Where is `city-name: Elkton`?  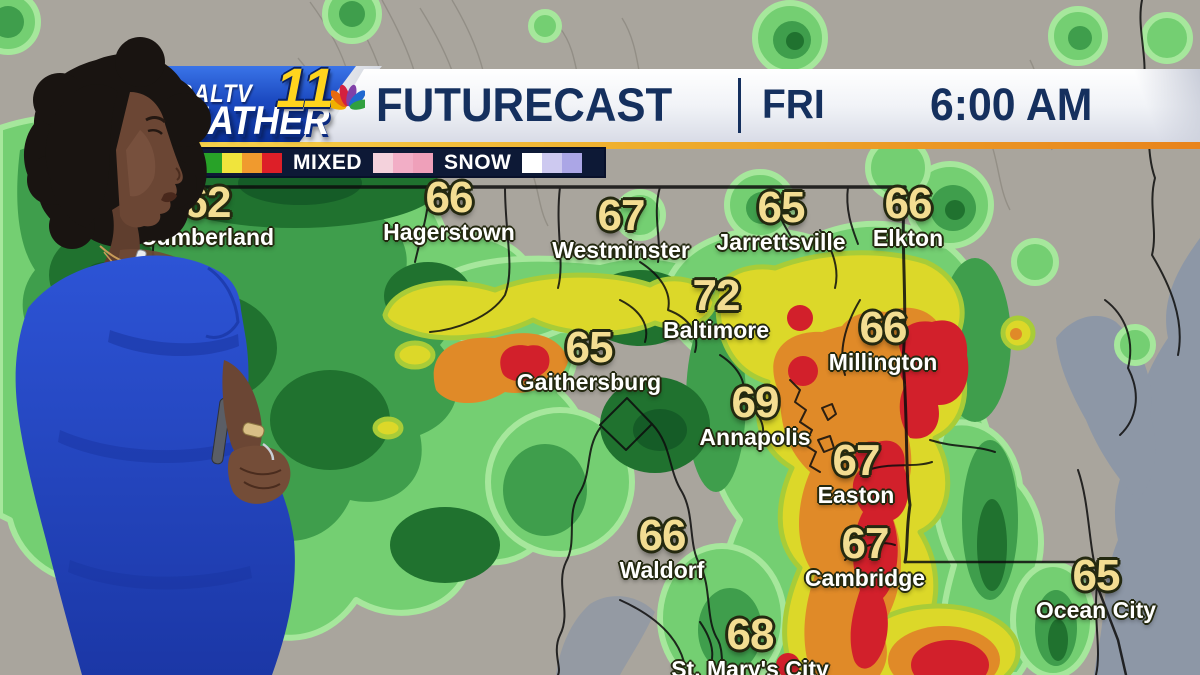
city-name: Elkton is located at coordinates (908, 238).